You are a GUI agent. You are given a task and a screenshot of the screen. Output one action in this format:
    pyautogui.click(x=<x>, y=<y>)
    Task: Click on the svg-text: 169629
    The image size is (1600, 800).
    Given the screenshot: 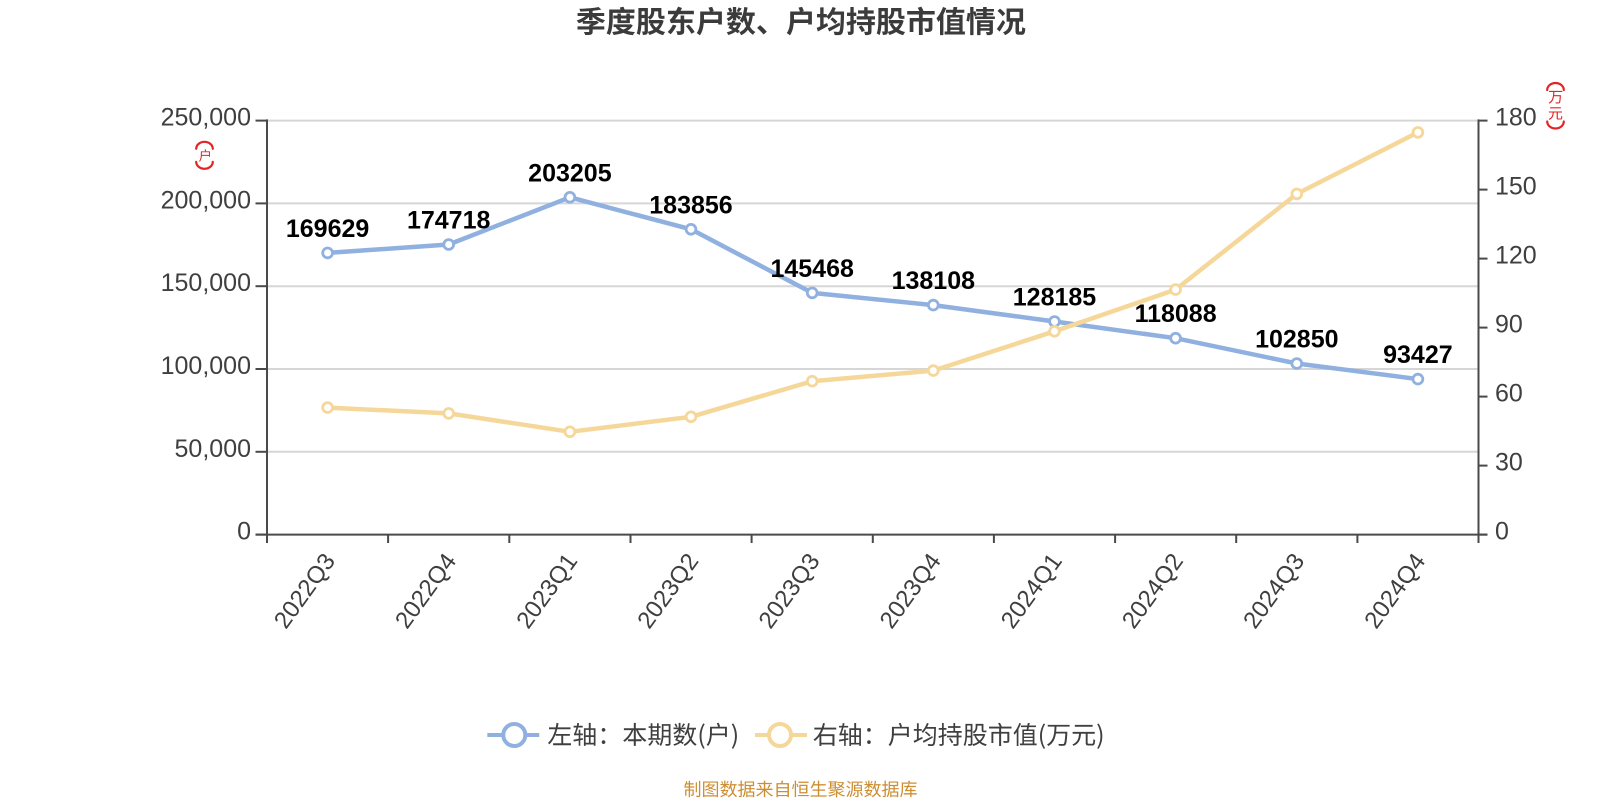 What is the action you would take?
    pyautogui.click(x=327, y=229)
    